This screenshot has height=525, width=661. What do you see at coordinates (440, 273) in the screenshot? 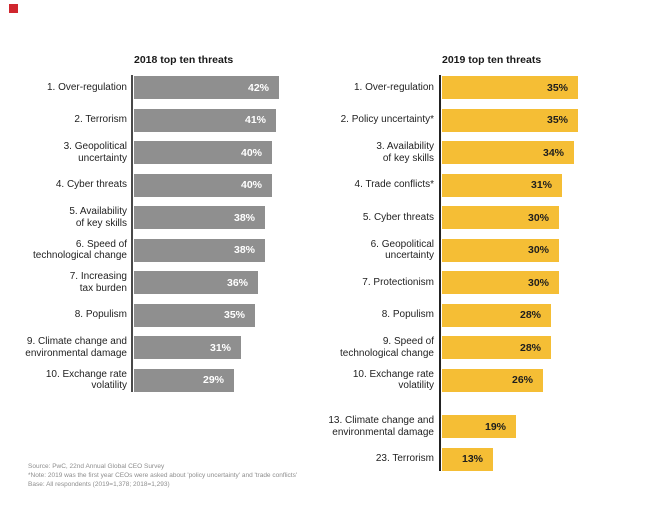
I see `chart-2019-axis` at bounding box center [440, 273].